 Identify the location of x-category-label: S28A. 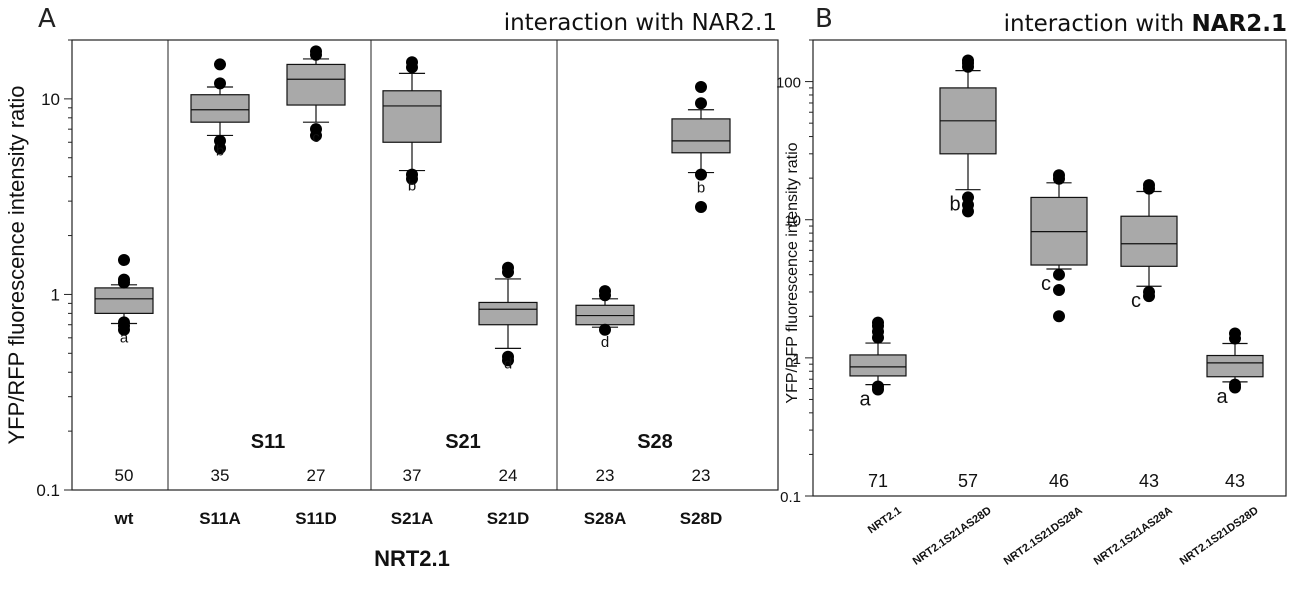
(605, 518).